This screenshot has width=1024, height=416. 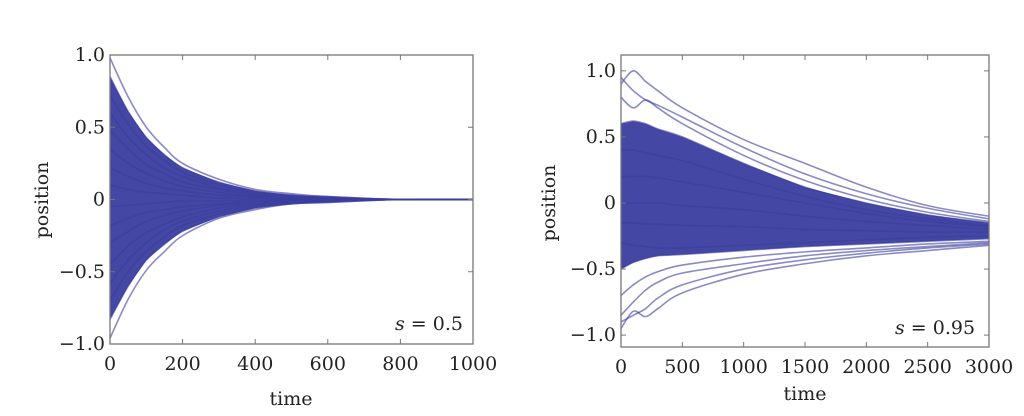 What do you see at coordinates (255, 364) in the screenshot?
I see `x-tick-label: 400` at bounding box center [255, 364].